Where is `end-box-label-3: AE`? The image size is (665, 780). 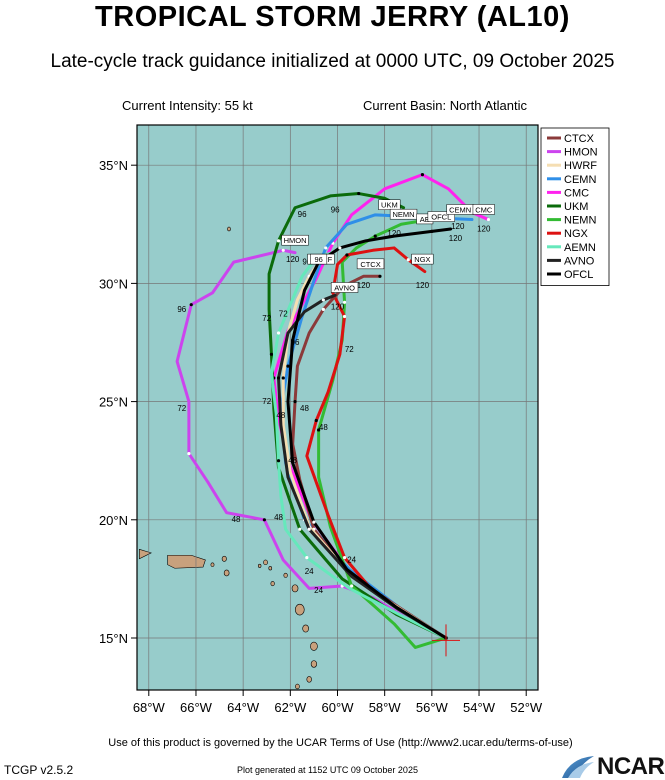 end-box-label-3: AE is located at coordinates (425, 219).